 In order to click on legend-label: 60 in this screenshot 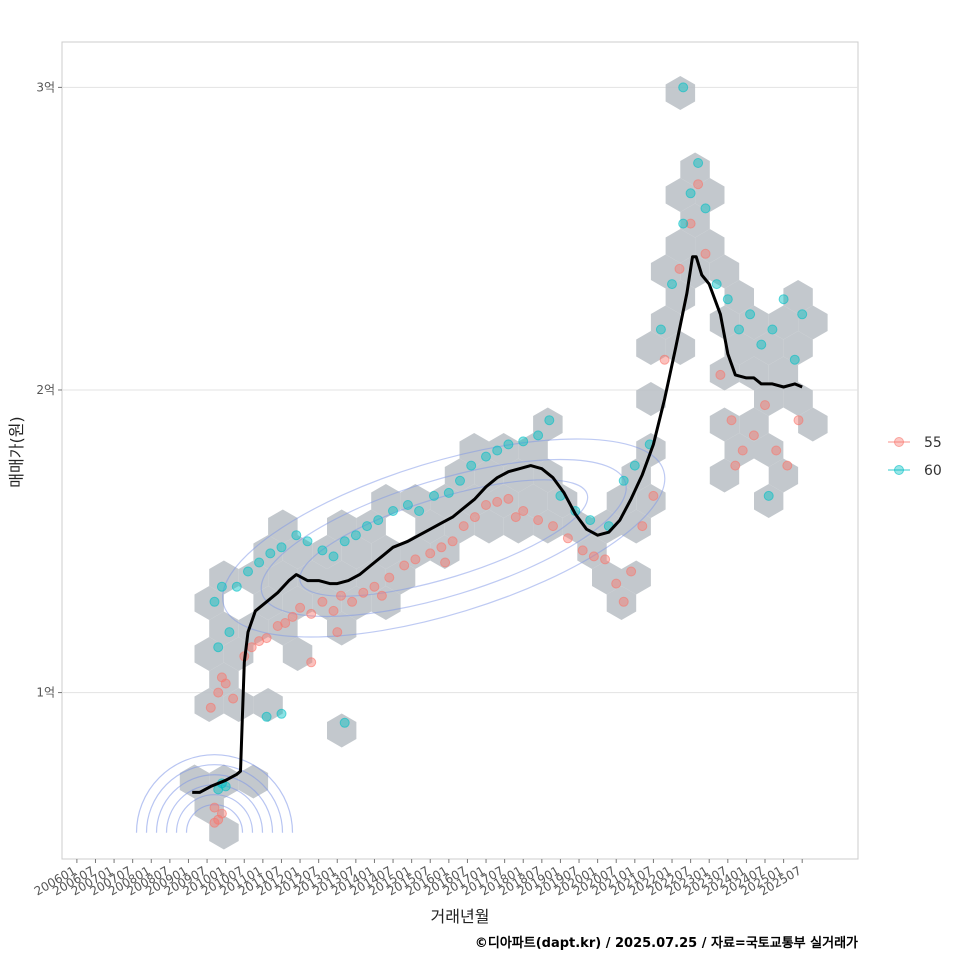, I will do `click(933, 471)`.